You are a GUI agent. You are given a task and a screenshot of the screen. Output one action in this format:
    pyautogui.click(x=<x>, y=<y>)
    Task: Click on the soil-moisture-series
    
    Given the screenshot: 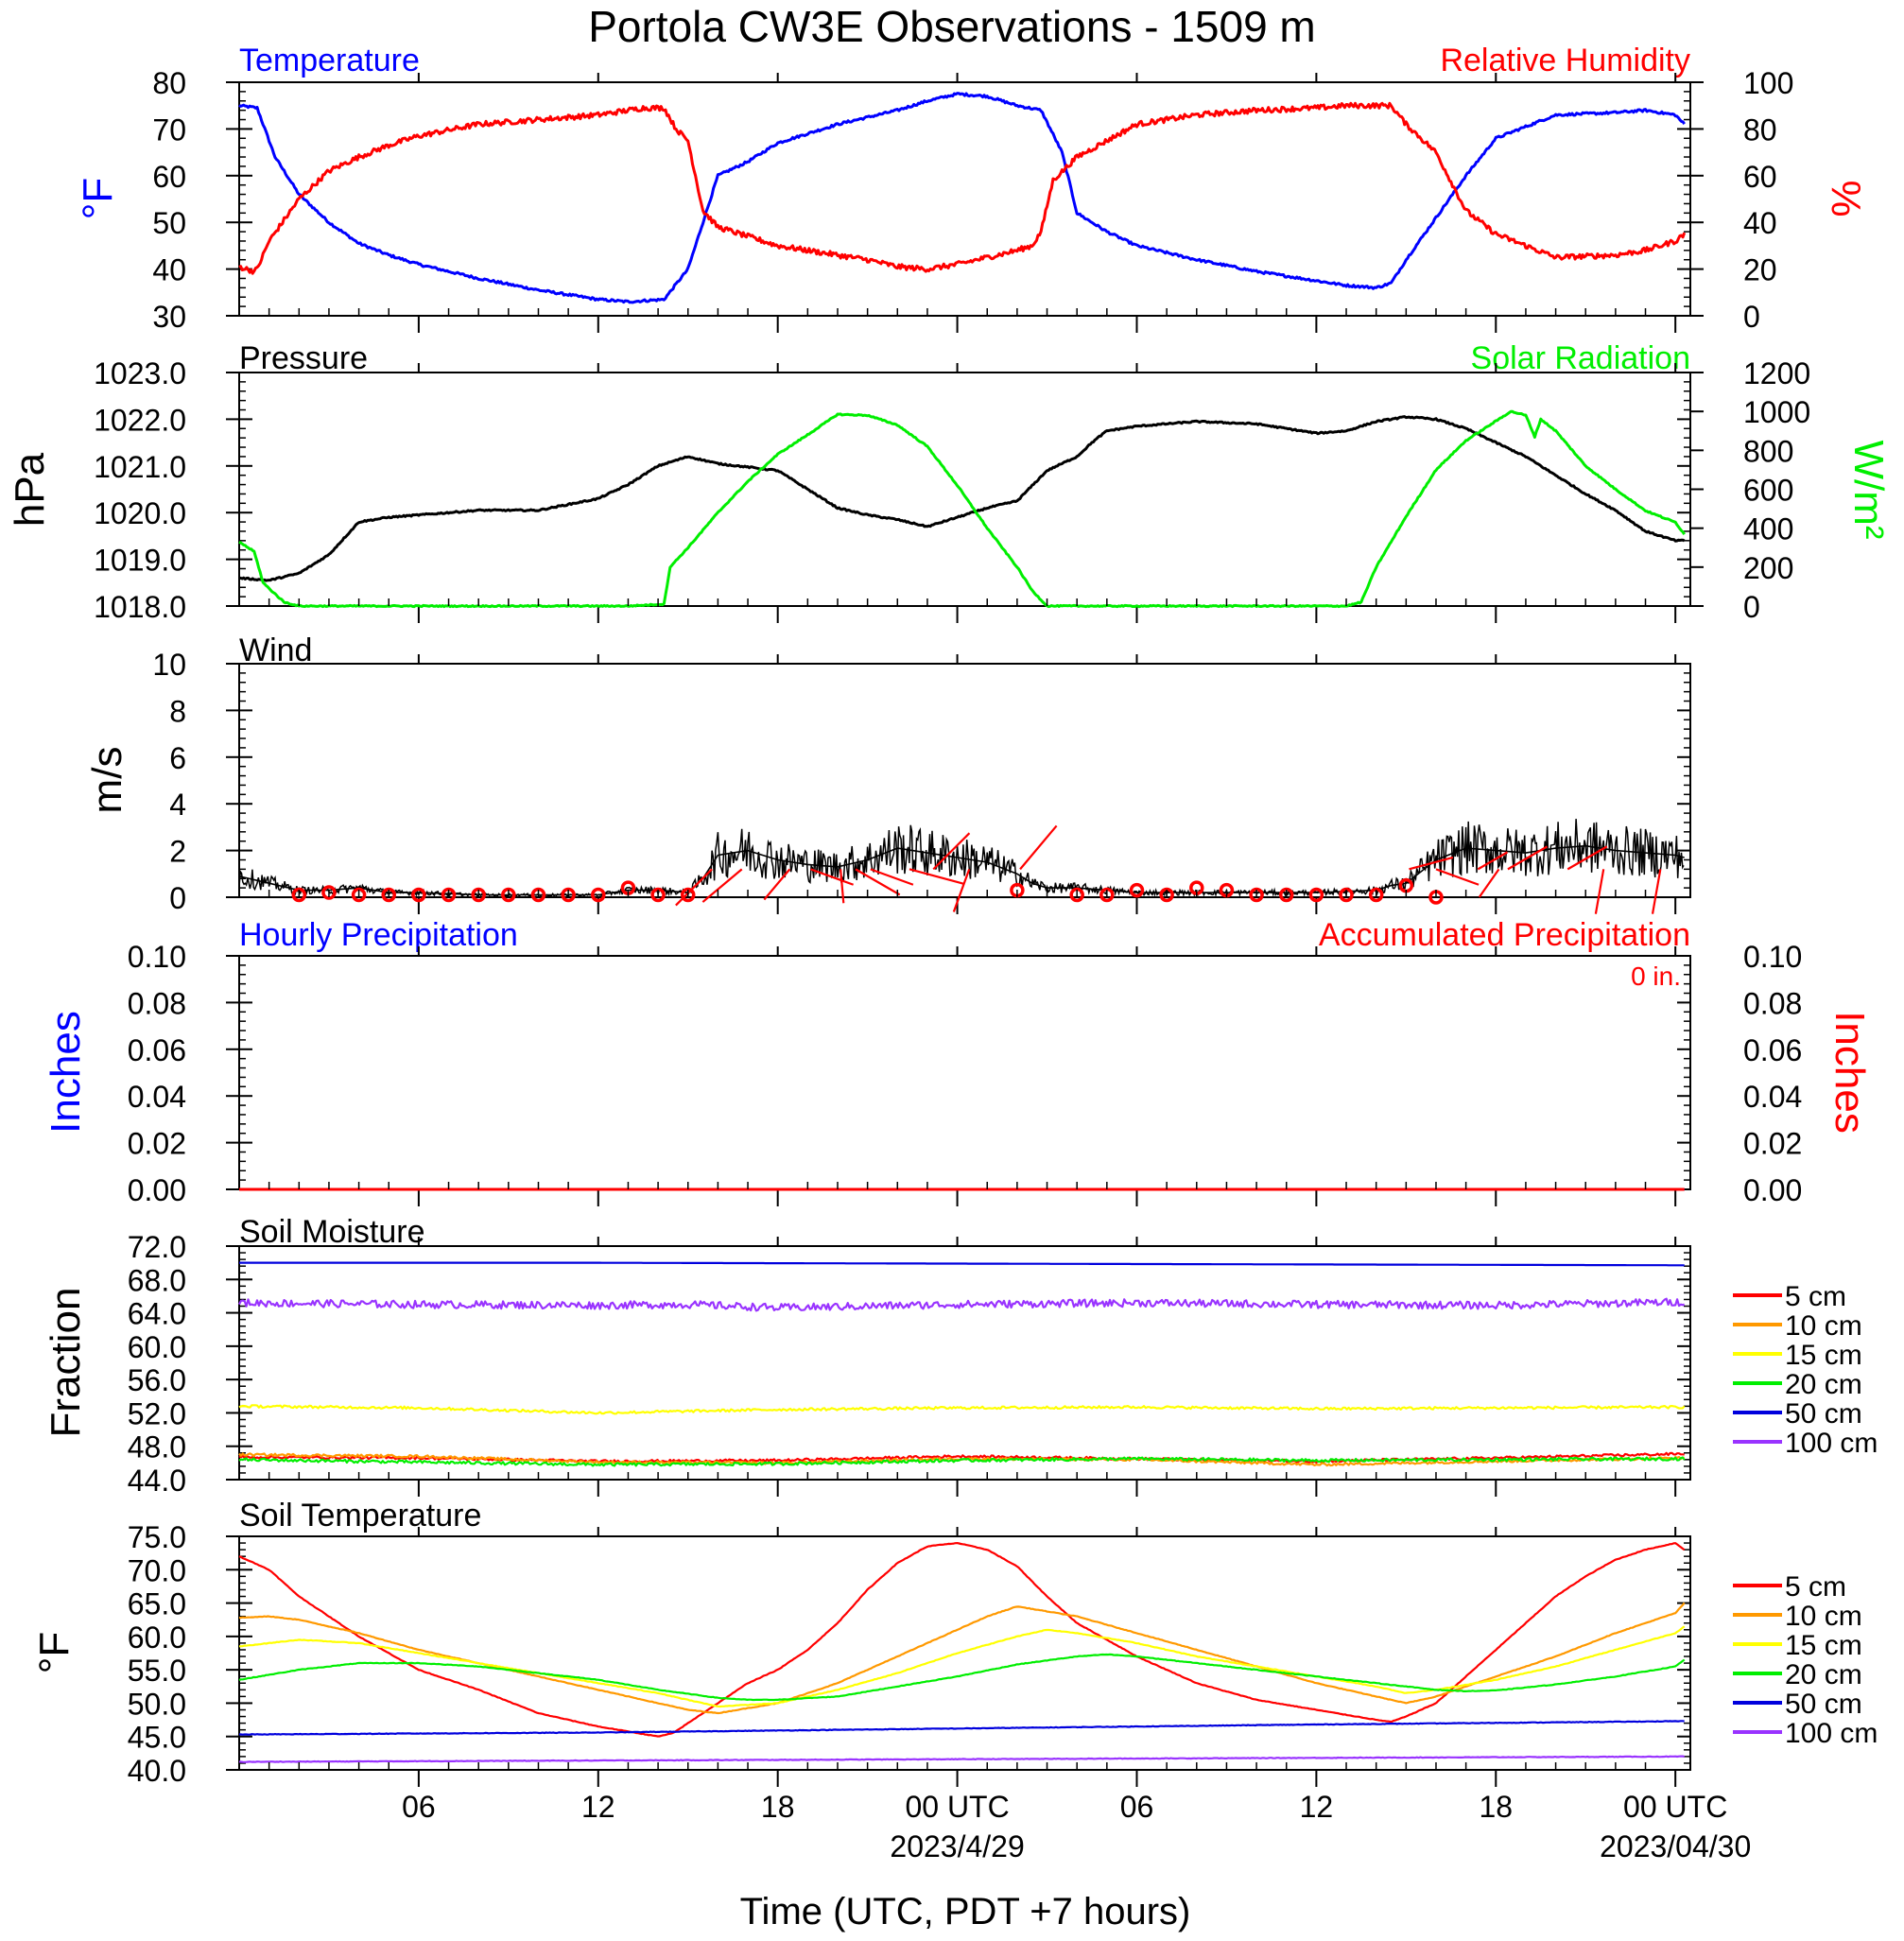 What is the action you would take?
    pyautogui.click(x=962, y=1364)
    